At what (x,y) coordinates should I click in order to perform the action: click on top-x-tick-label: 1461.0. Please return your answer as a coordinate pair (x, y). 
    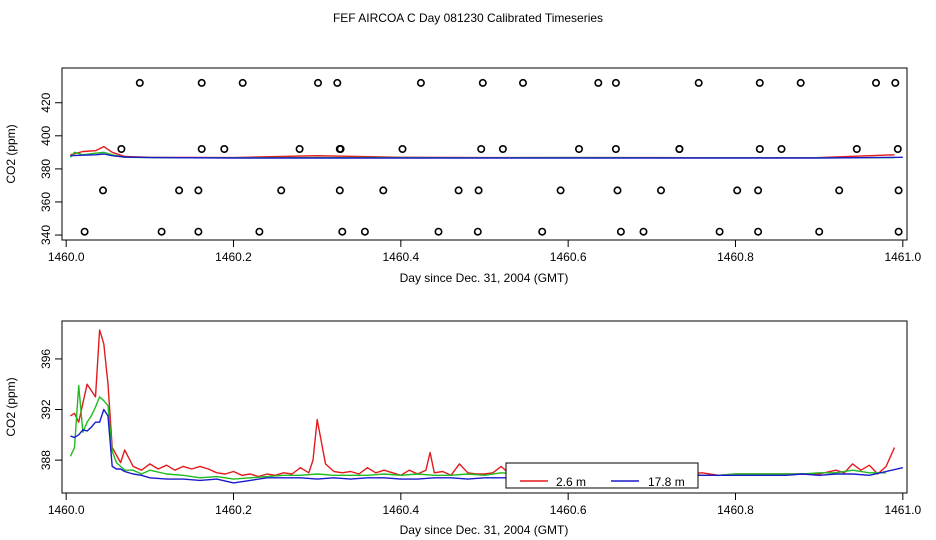
    Looking at the image, I should click on (902, 257).